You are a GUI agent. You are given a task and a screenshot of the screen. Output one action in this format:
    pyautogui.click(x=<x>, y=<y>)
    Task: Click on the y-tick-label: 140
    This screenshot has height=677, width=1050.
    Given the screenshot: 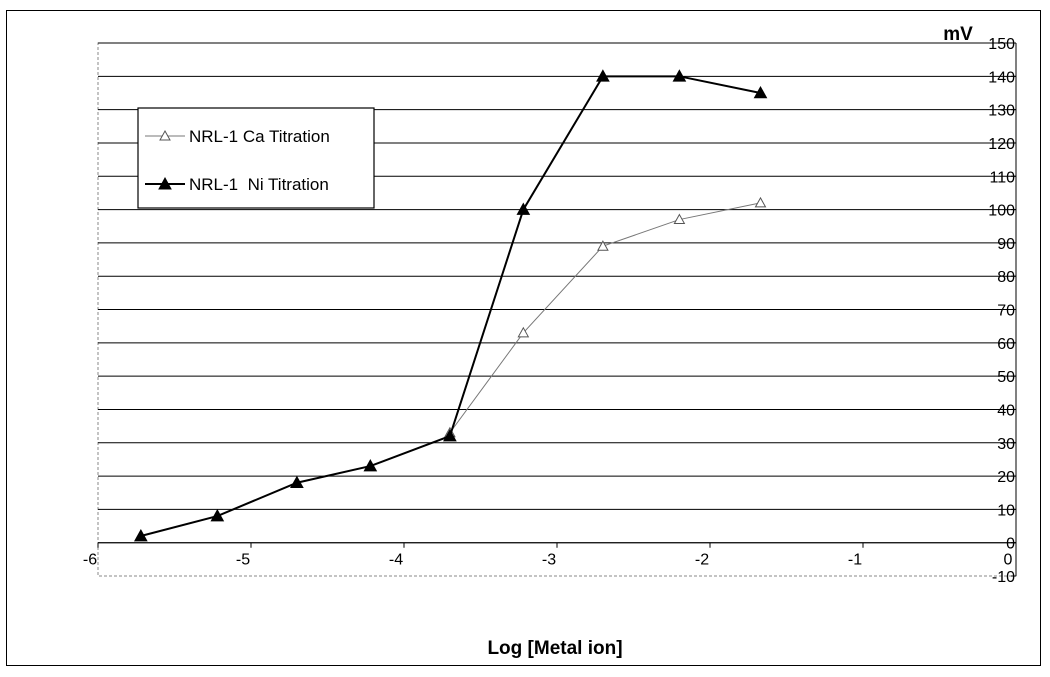 What is the action you would take?
    pyautogui.click(x=1001, y=77)
    